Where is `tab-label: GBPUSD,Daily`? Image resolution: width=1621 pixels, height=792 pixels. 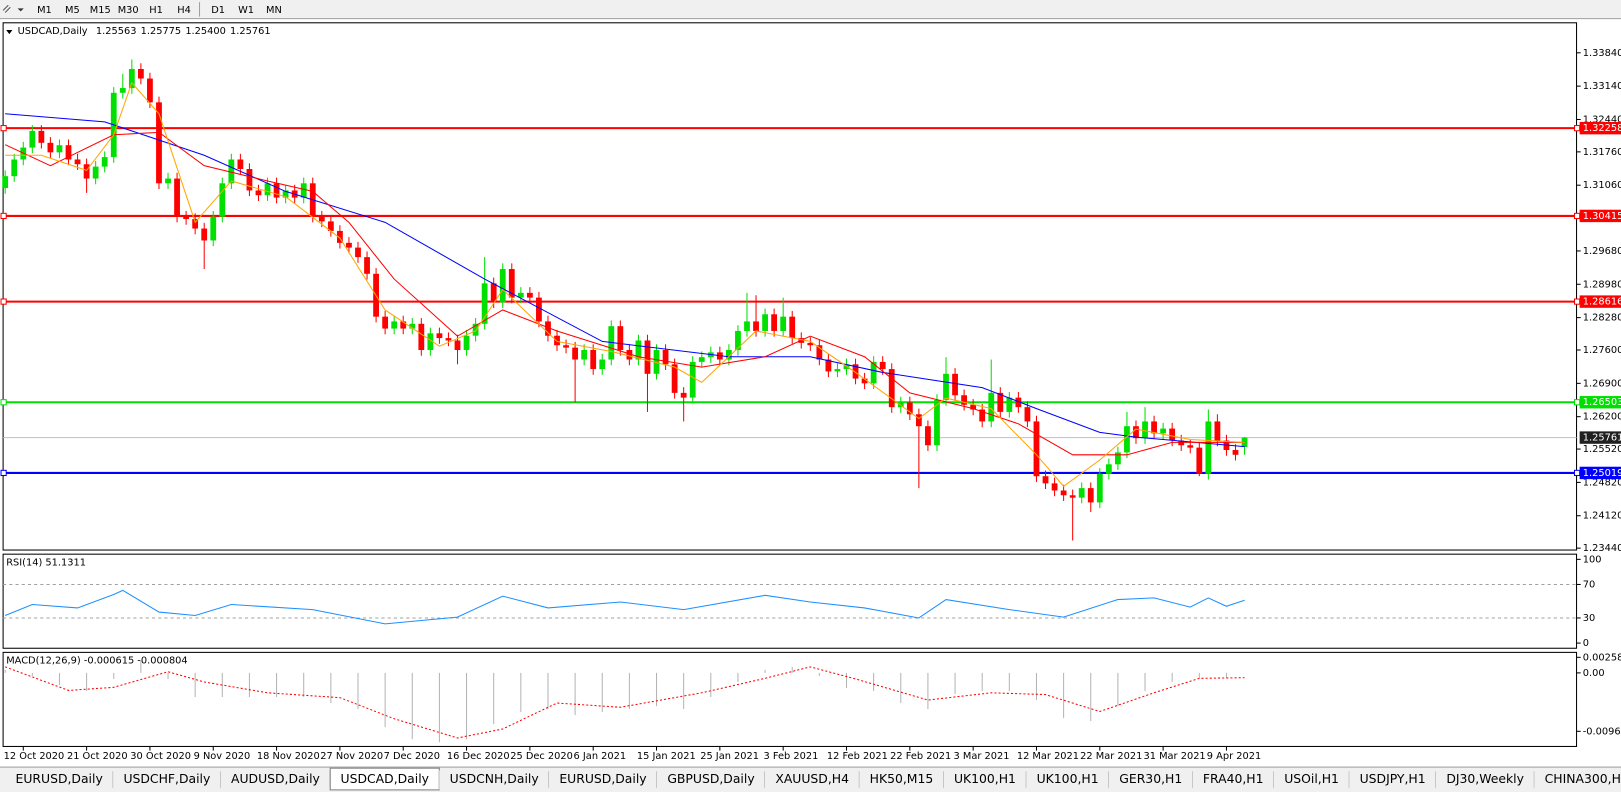 tab-label: GBPUSD,Daily is located at coordinates (710, 778).